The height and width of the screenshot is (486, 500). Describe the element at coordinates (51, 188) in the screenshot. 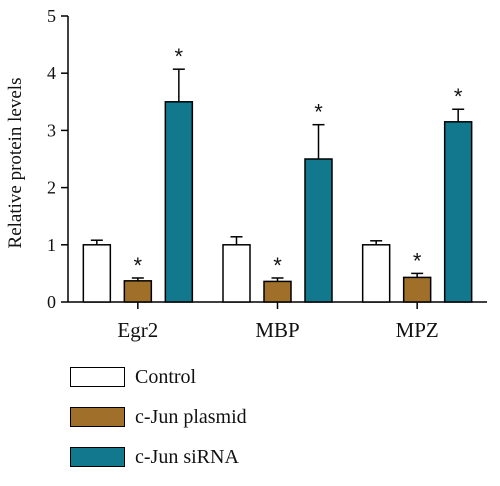

I see `y-tick-label: 2` at that location.